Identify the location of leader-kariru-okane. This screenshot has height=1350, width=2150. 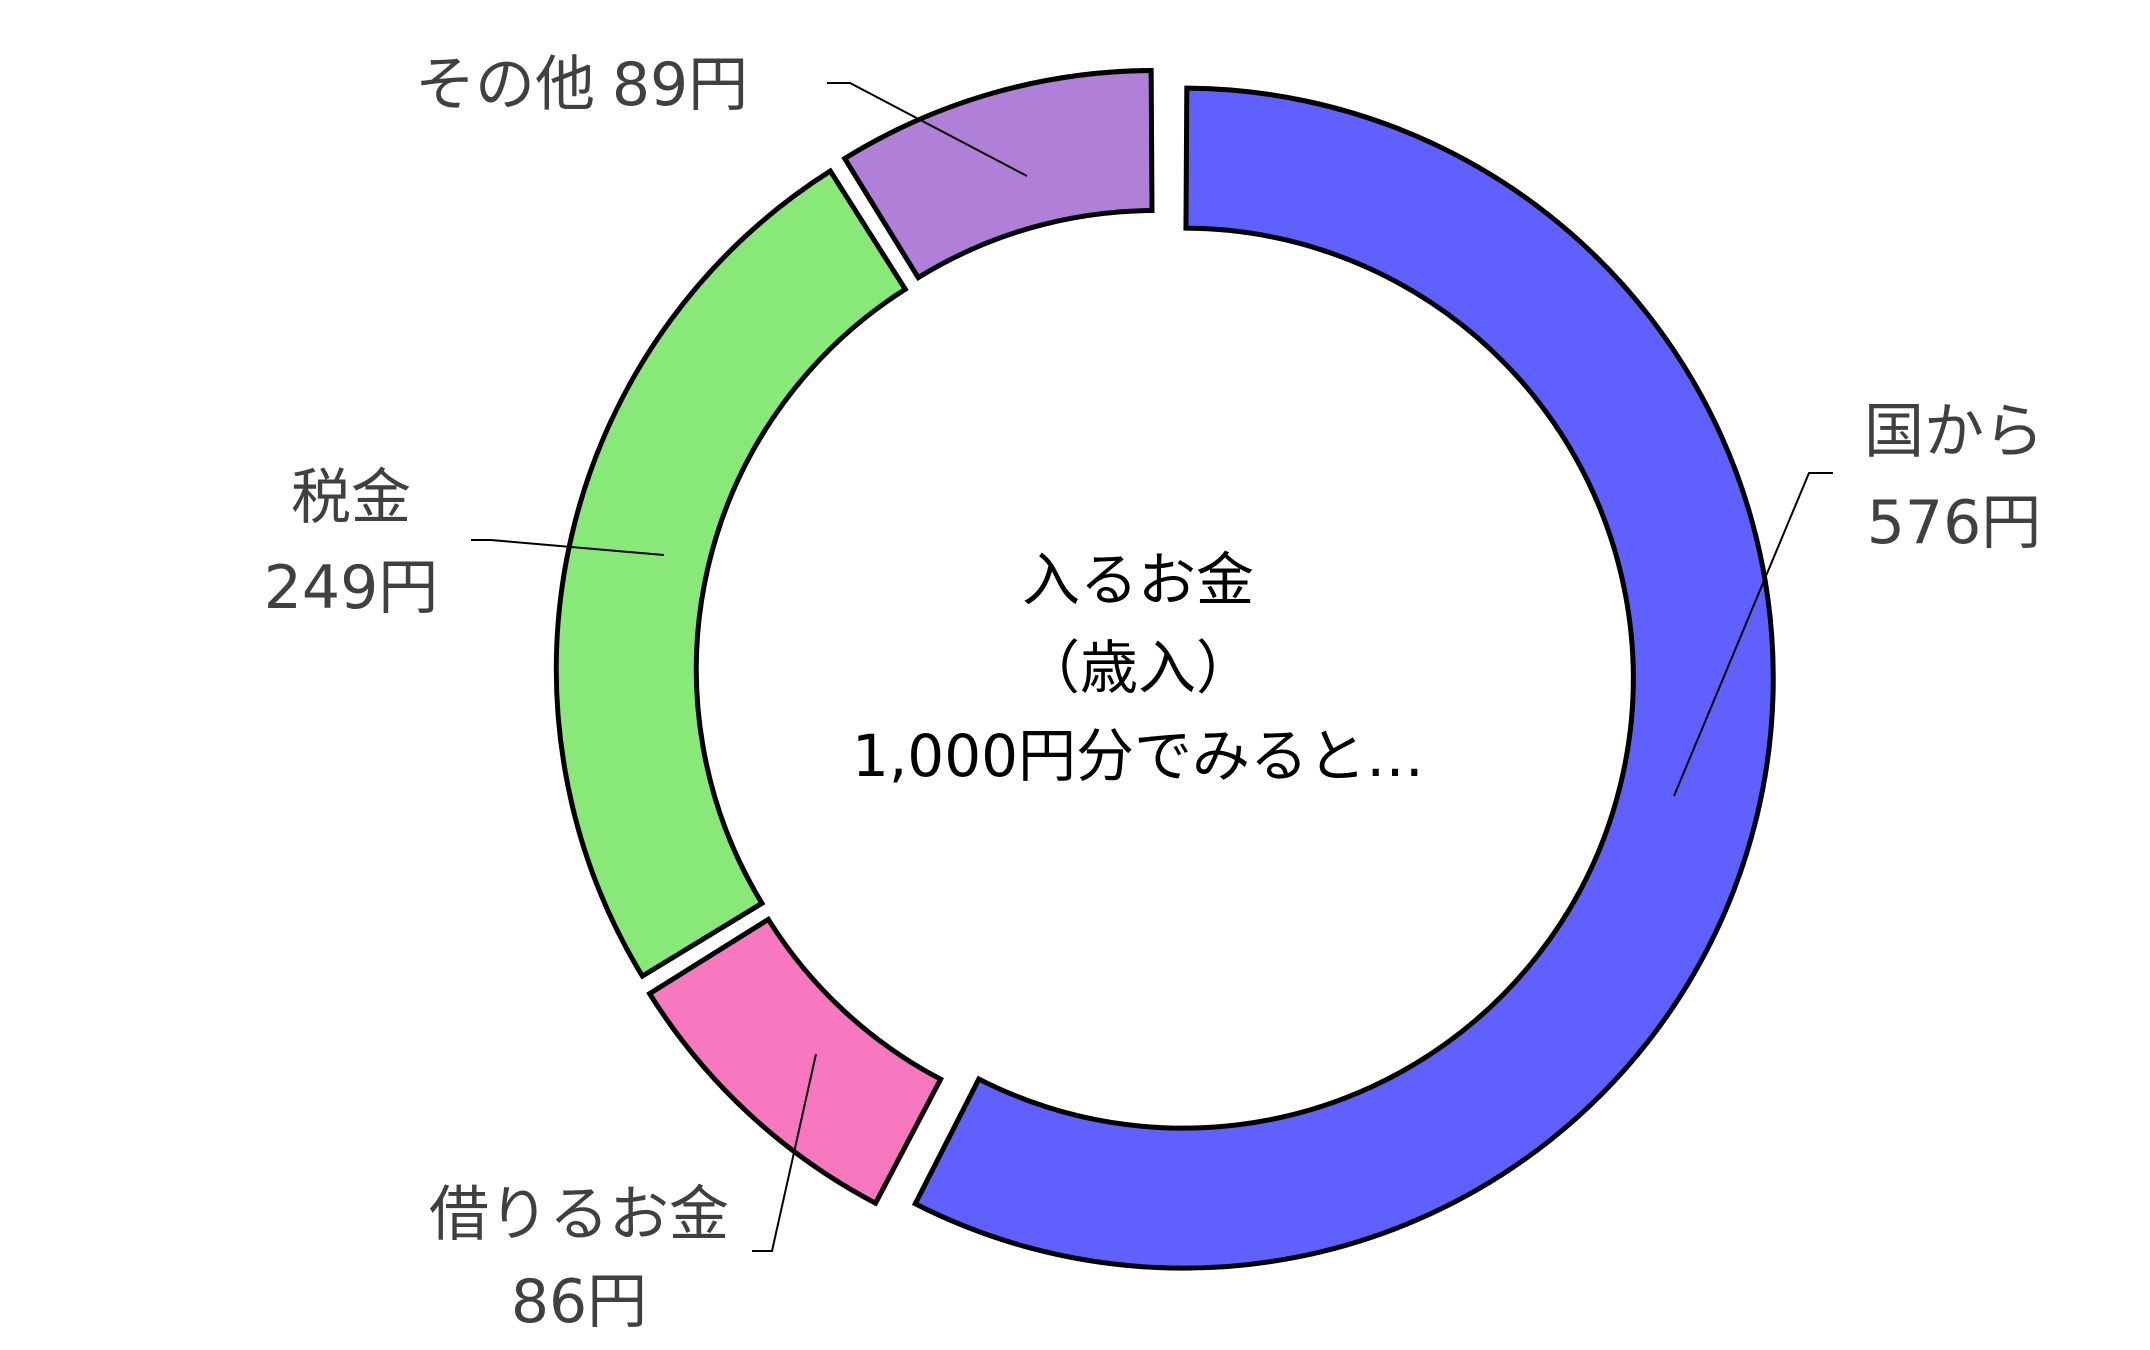
(784, 1152).